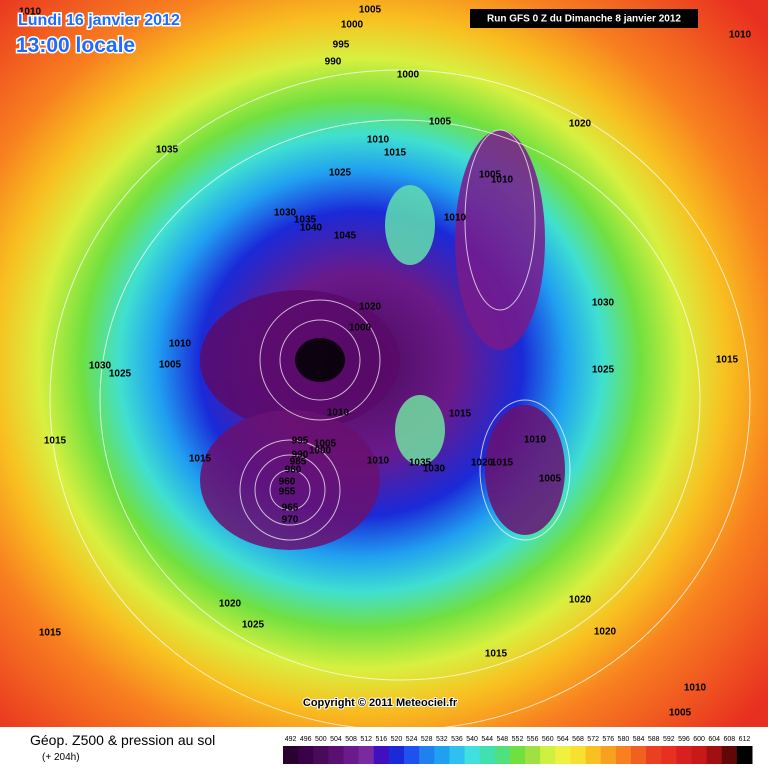  What do you see at coordinates (167, 150) in the screenshot?
I see `isobar-label: 1035` at bounding box center [167, 150].